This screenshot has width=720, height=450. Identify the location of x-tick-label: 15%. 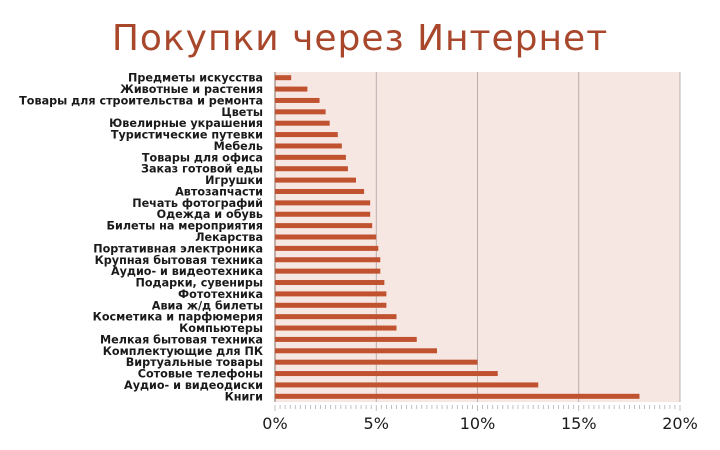
(579, 423).